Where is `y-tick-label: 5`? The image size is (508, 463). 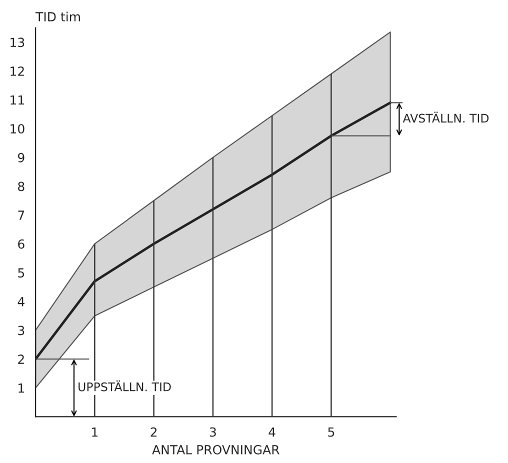 y-tick-label: 5 is located at coordinates (21, 273).